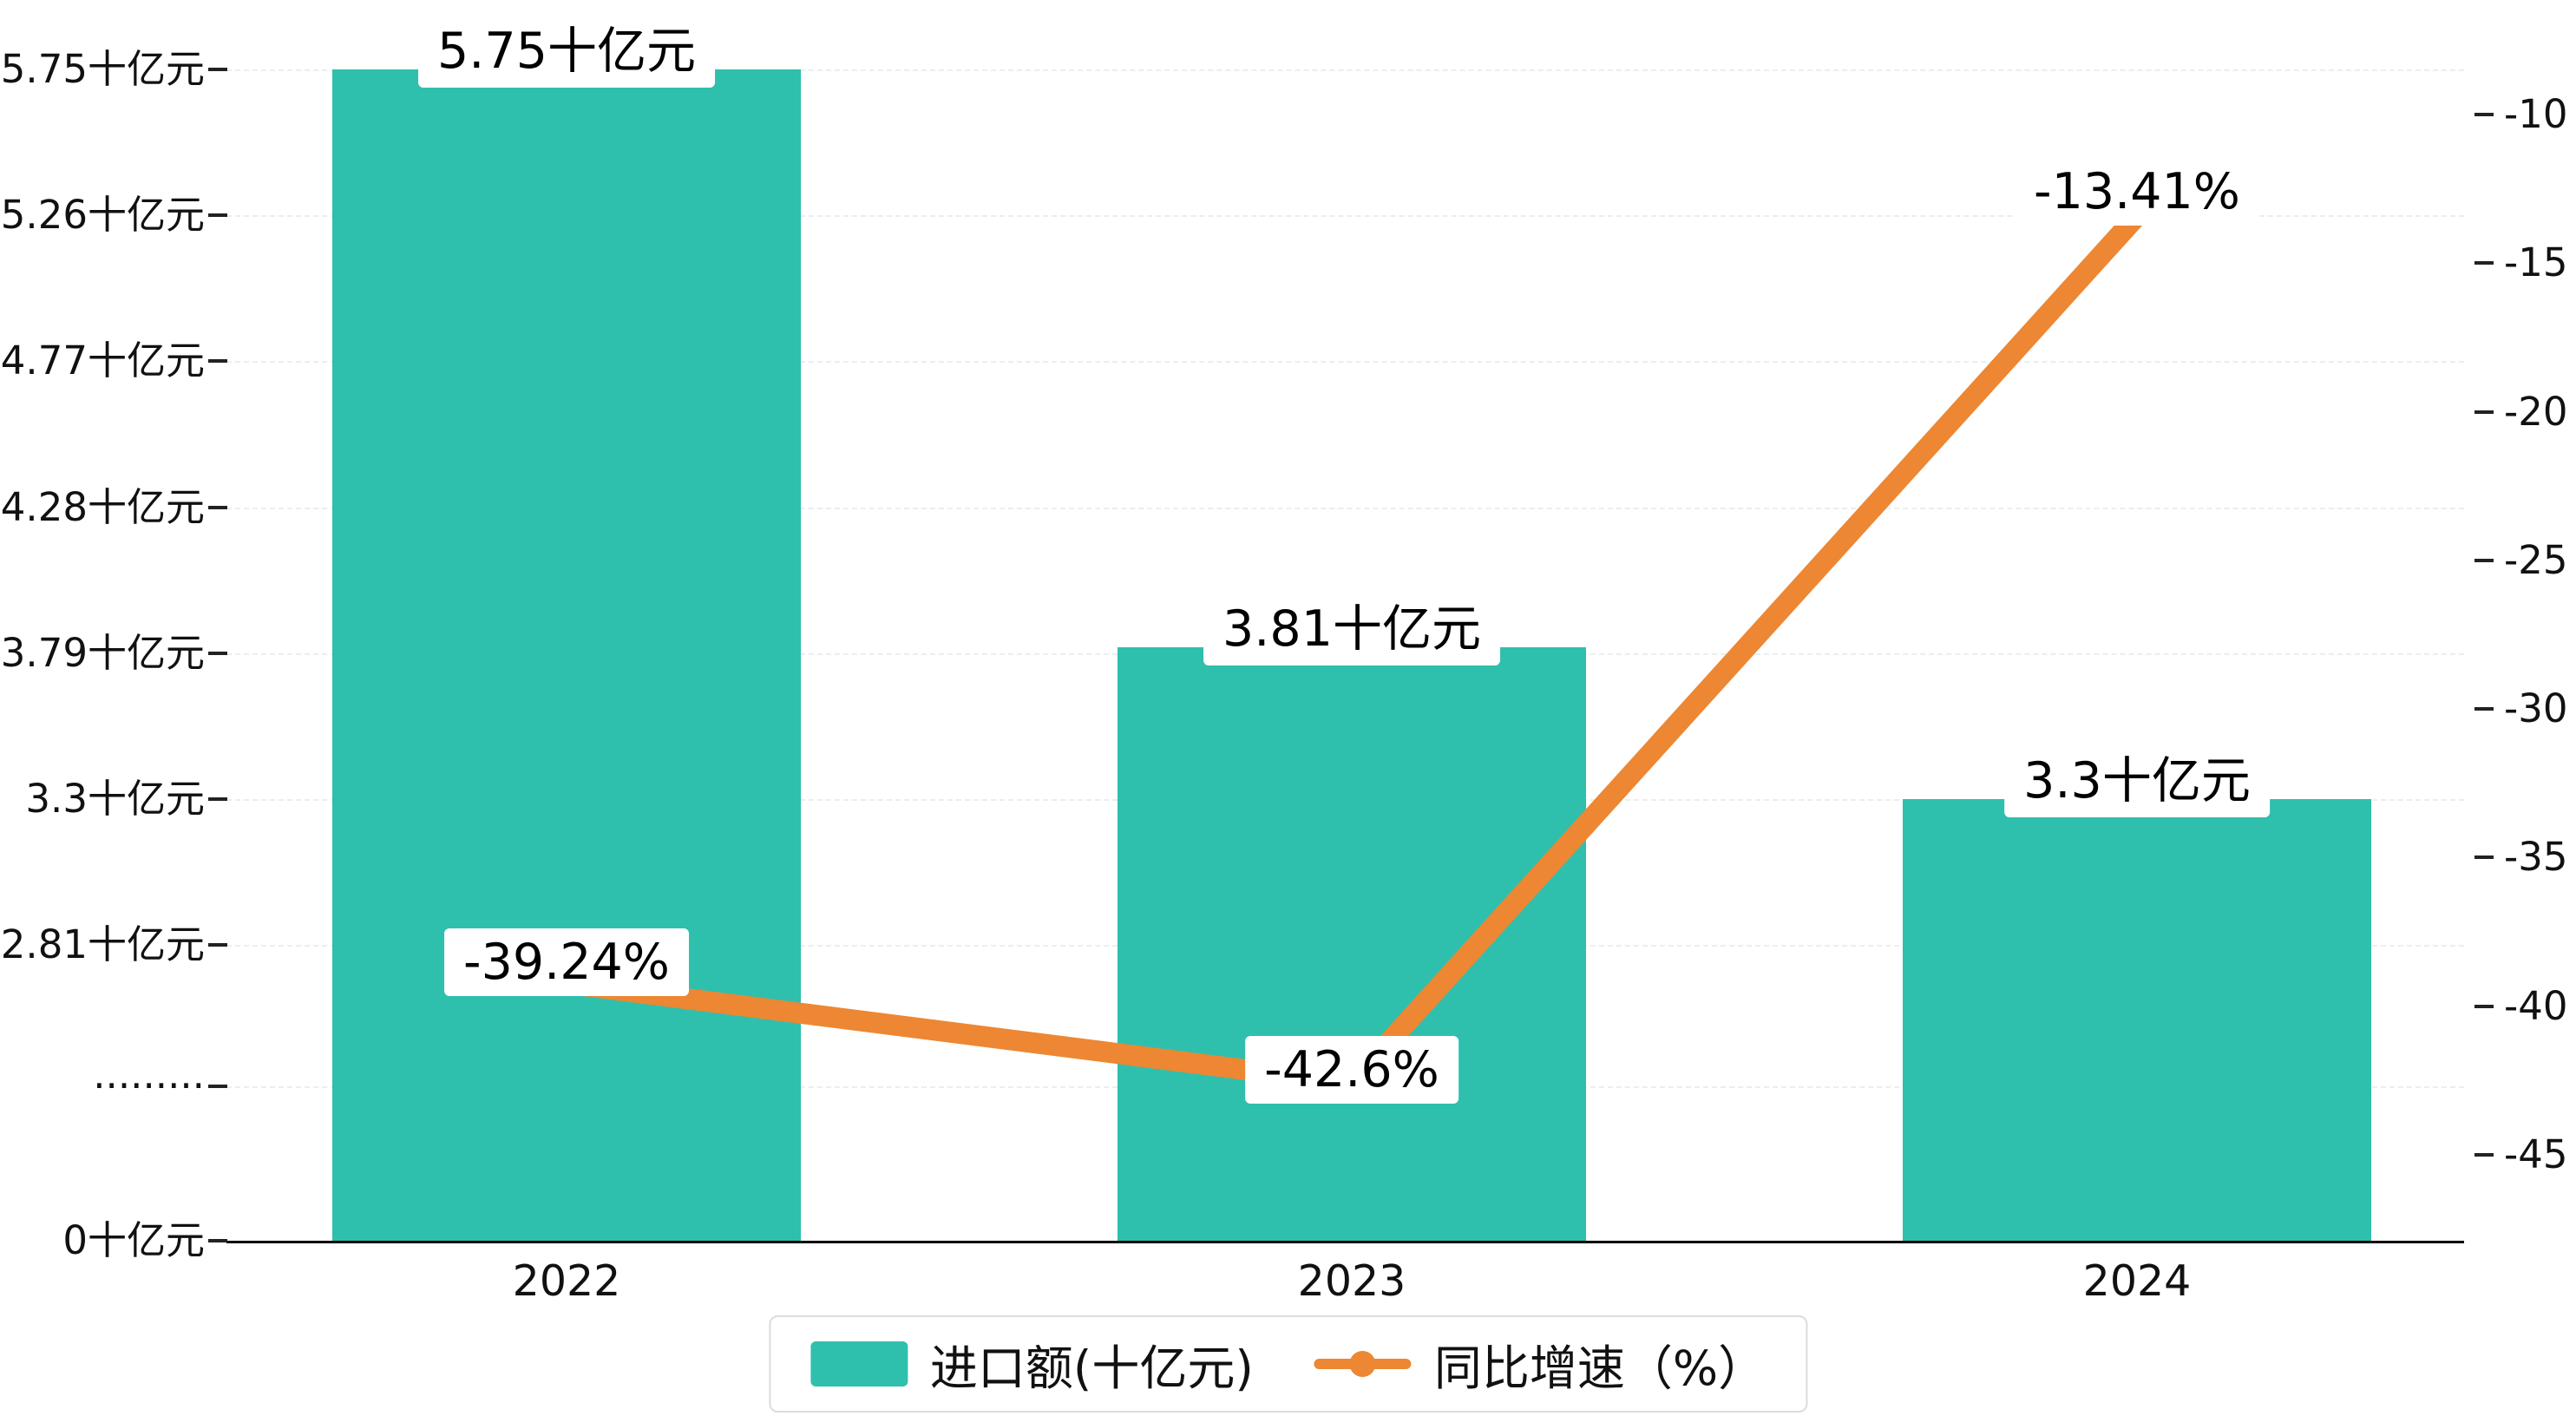  I want to click on bar-value-label: 5.75十亿元, so click(566, 47).